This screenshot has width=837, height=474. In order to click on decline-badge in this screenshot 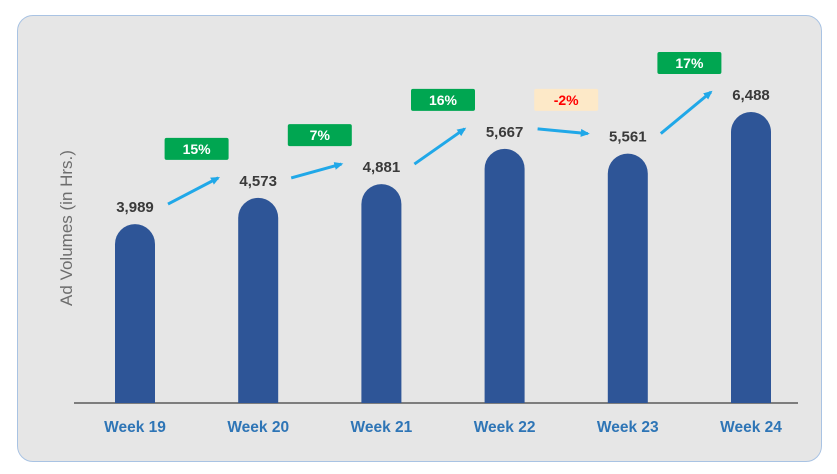, I will do `click(566, 99)`.